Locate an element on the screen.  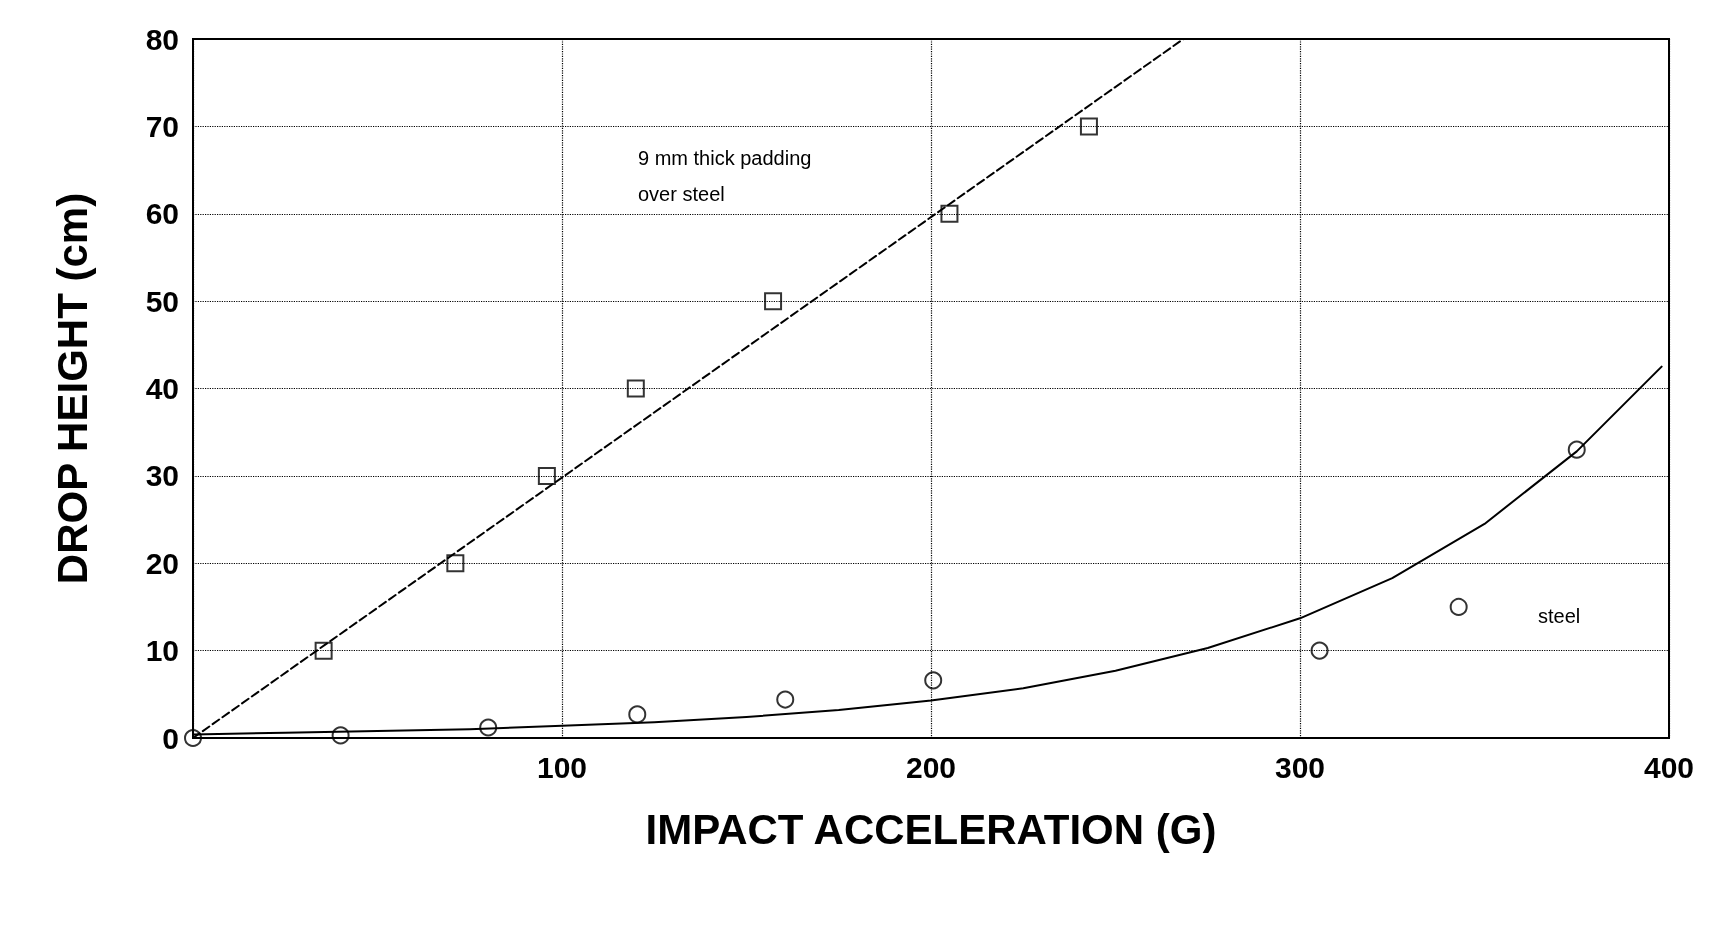
x-tick-label: 300 is located at coordinates (1300, 767).